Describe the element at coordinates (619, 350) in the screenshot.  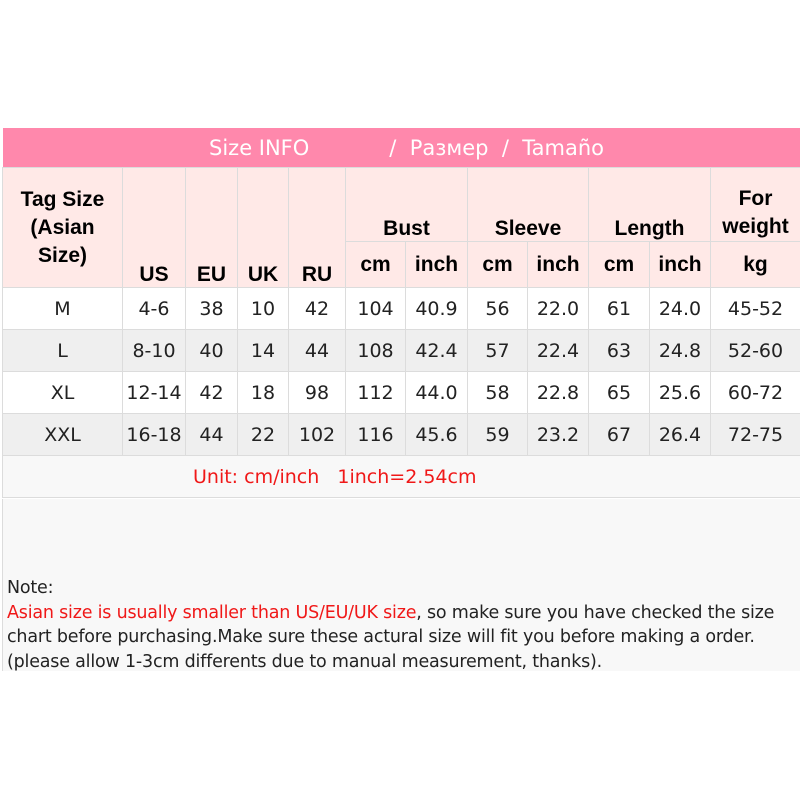
I see `table-cell: 63` at that location.